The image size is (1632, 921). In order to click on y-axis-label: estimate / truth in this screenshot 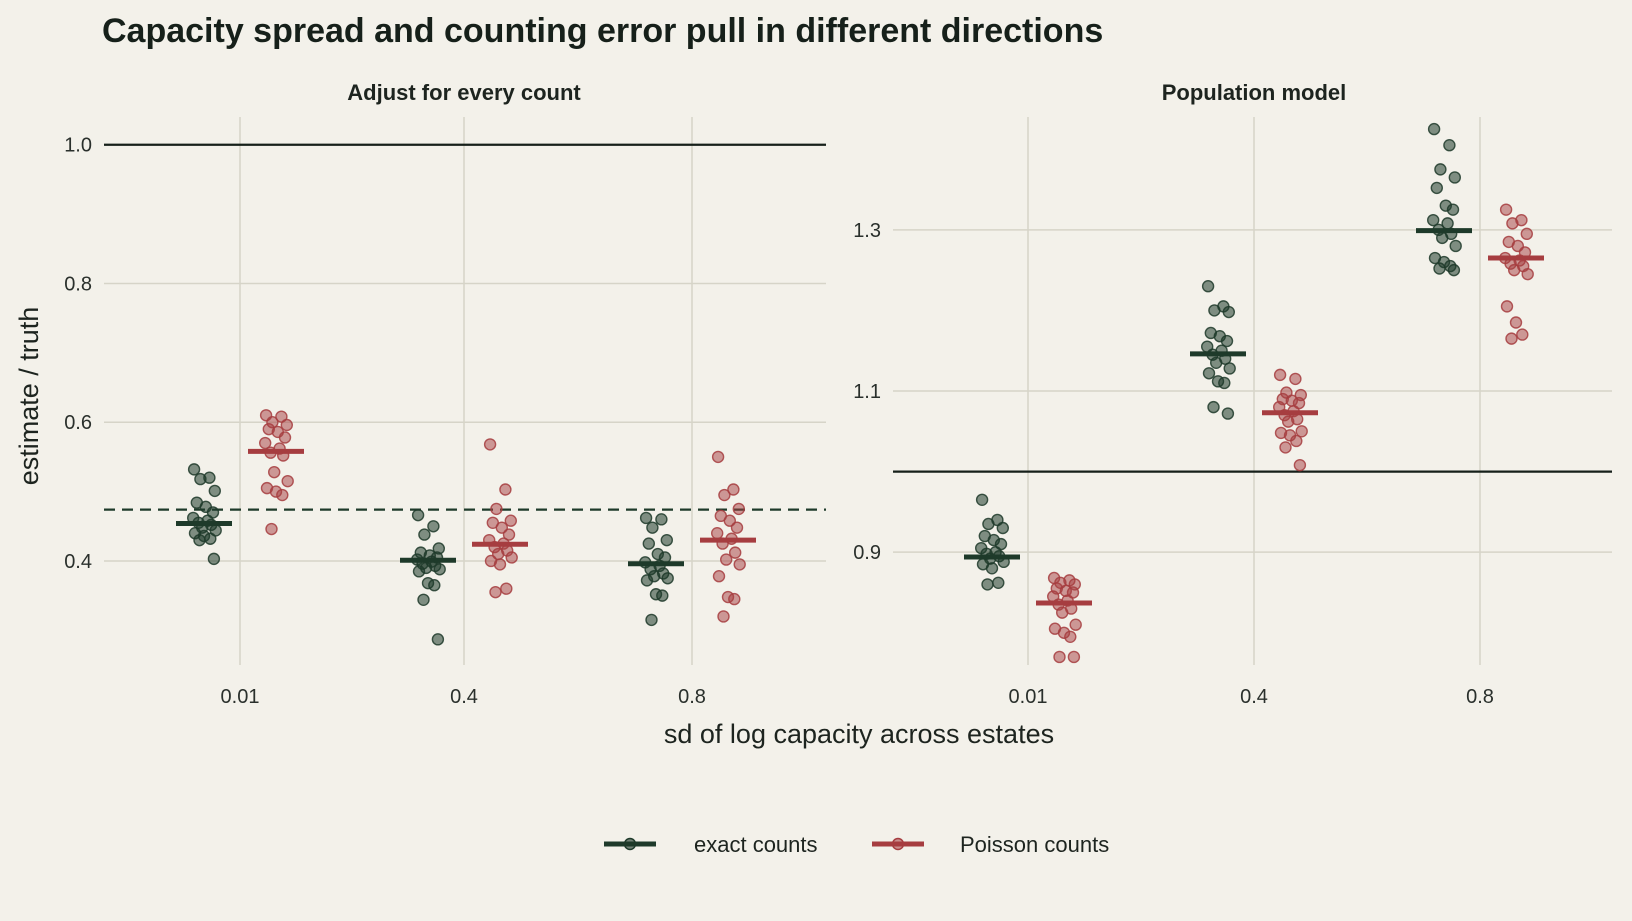, I will do `click(29, 396)`.